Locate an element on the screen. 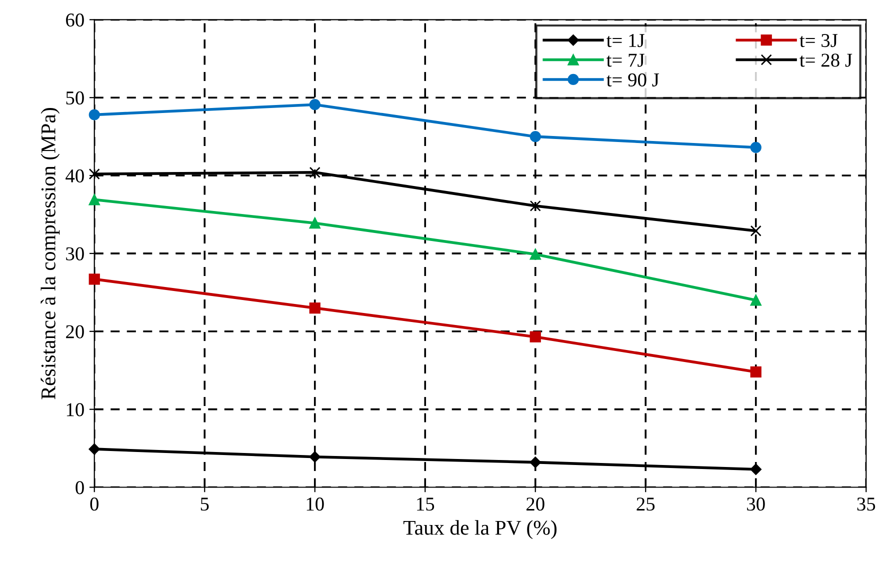  x-tick-label: 25 is located at coordinates (645, 504).